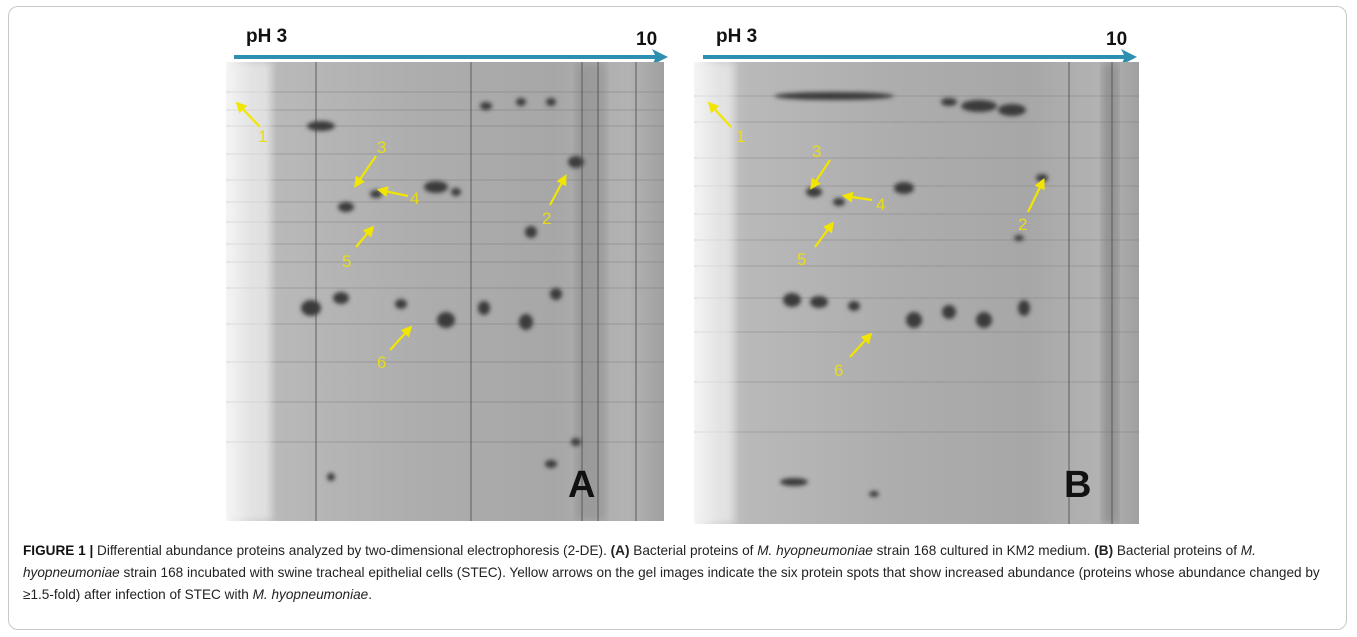 Image resolution: width=1357 pixels, height=637 pixels. I want to click on caption-b-label: (B), so click(1104, 550).